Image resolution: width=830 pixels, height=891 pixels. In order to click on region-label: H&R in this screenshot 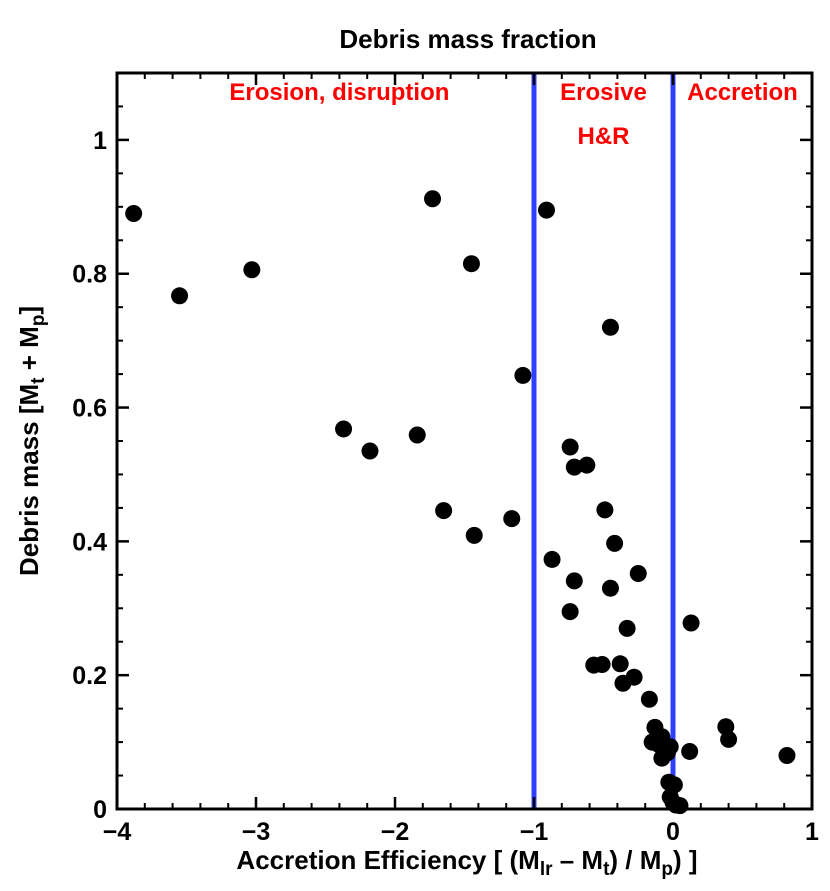, I will do `click(604, 136)`.